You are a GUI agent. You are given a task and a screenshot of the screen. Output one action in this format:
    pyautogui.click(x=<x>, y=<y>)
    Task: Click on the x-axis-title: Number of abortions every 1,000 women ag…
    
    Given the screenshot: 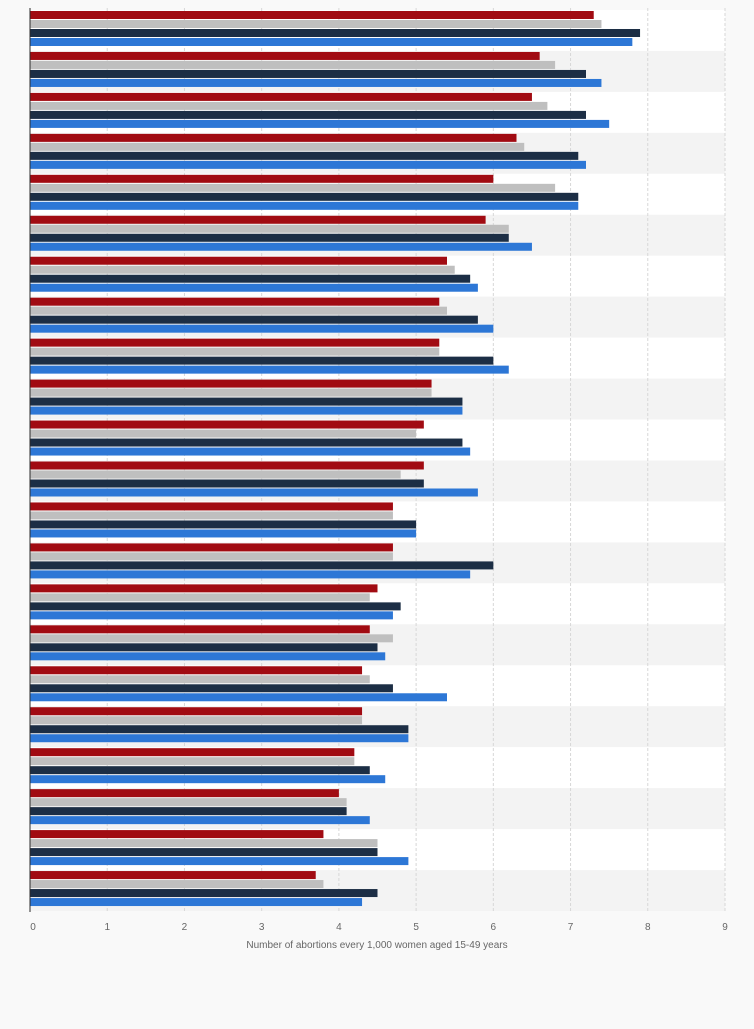 What is the action you would take?
    pyautogui.click(x=376, y=945)
    